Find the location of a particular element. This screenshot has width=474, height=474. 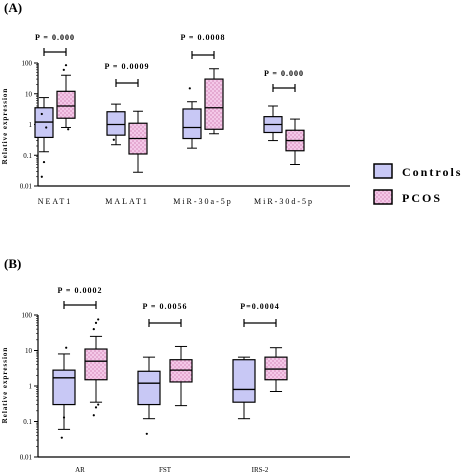

panel-a-p-value: P = 0.0008 is located at coordinates (202, 37).